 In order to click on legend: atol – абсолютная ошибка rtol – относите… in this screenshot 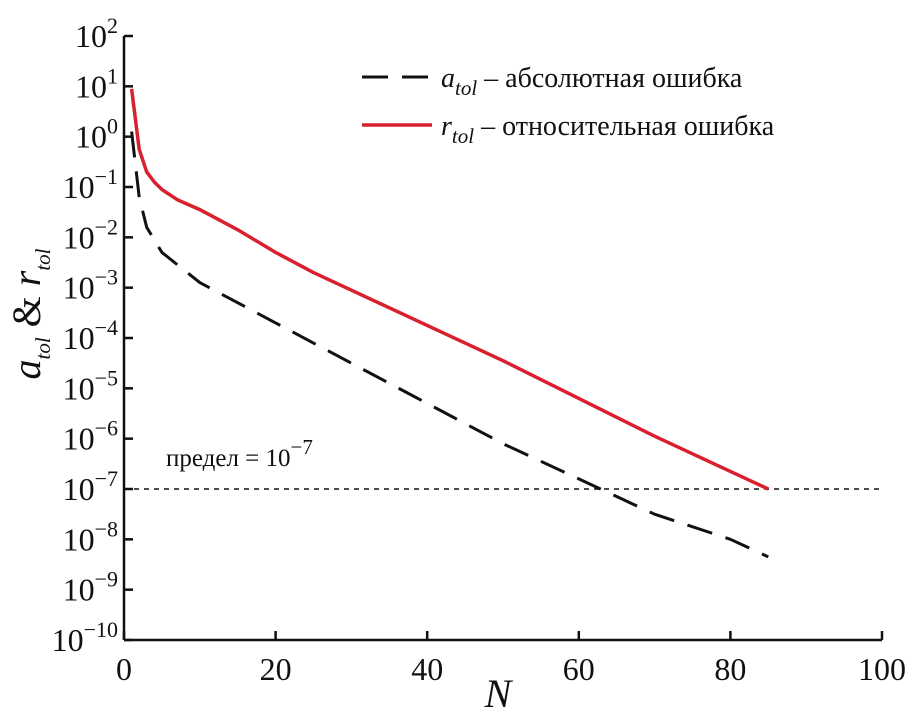, I will do `click(568, 105)`.